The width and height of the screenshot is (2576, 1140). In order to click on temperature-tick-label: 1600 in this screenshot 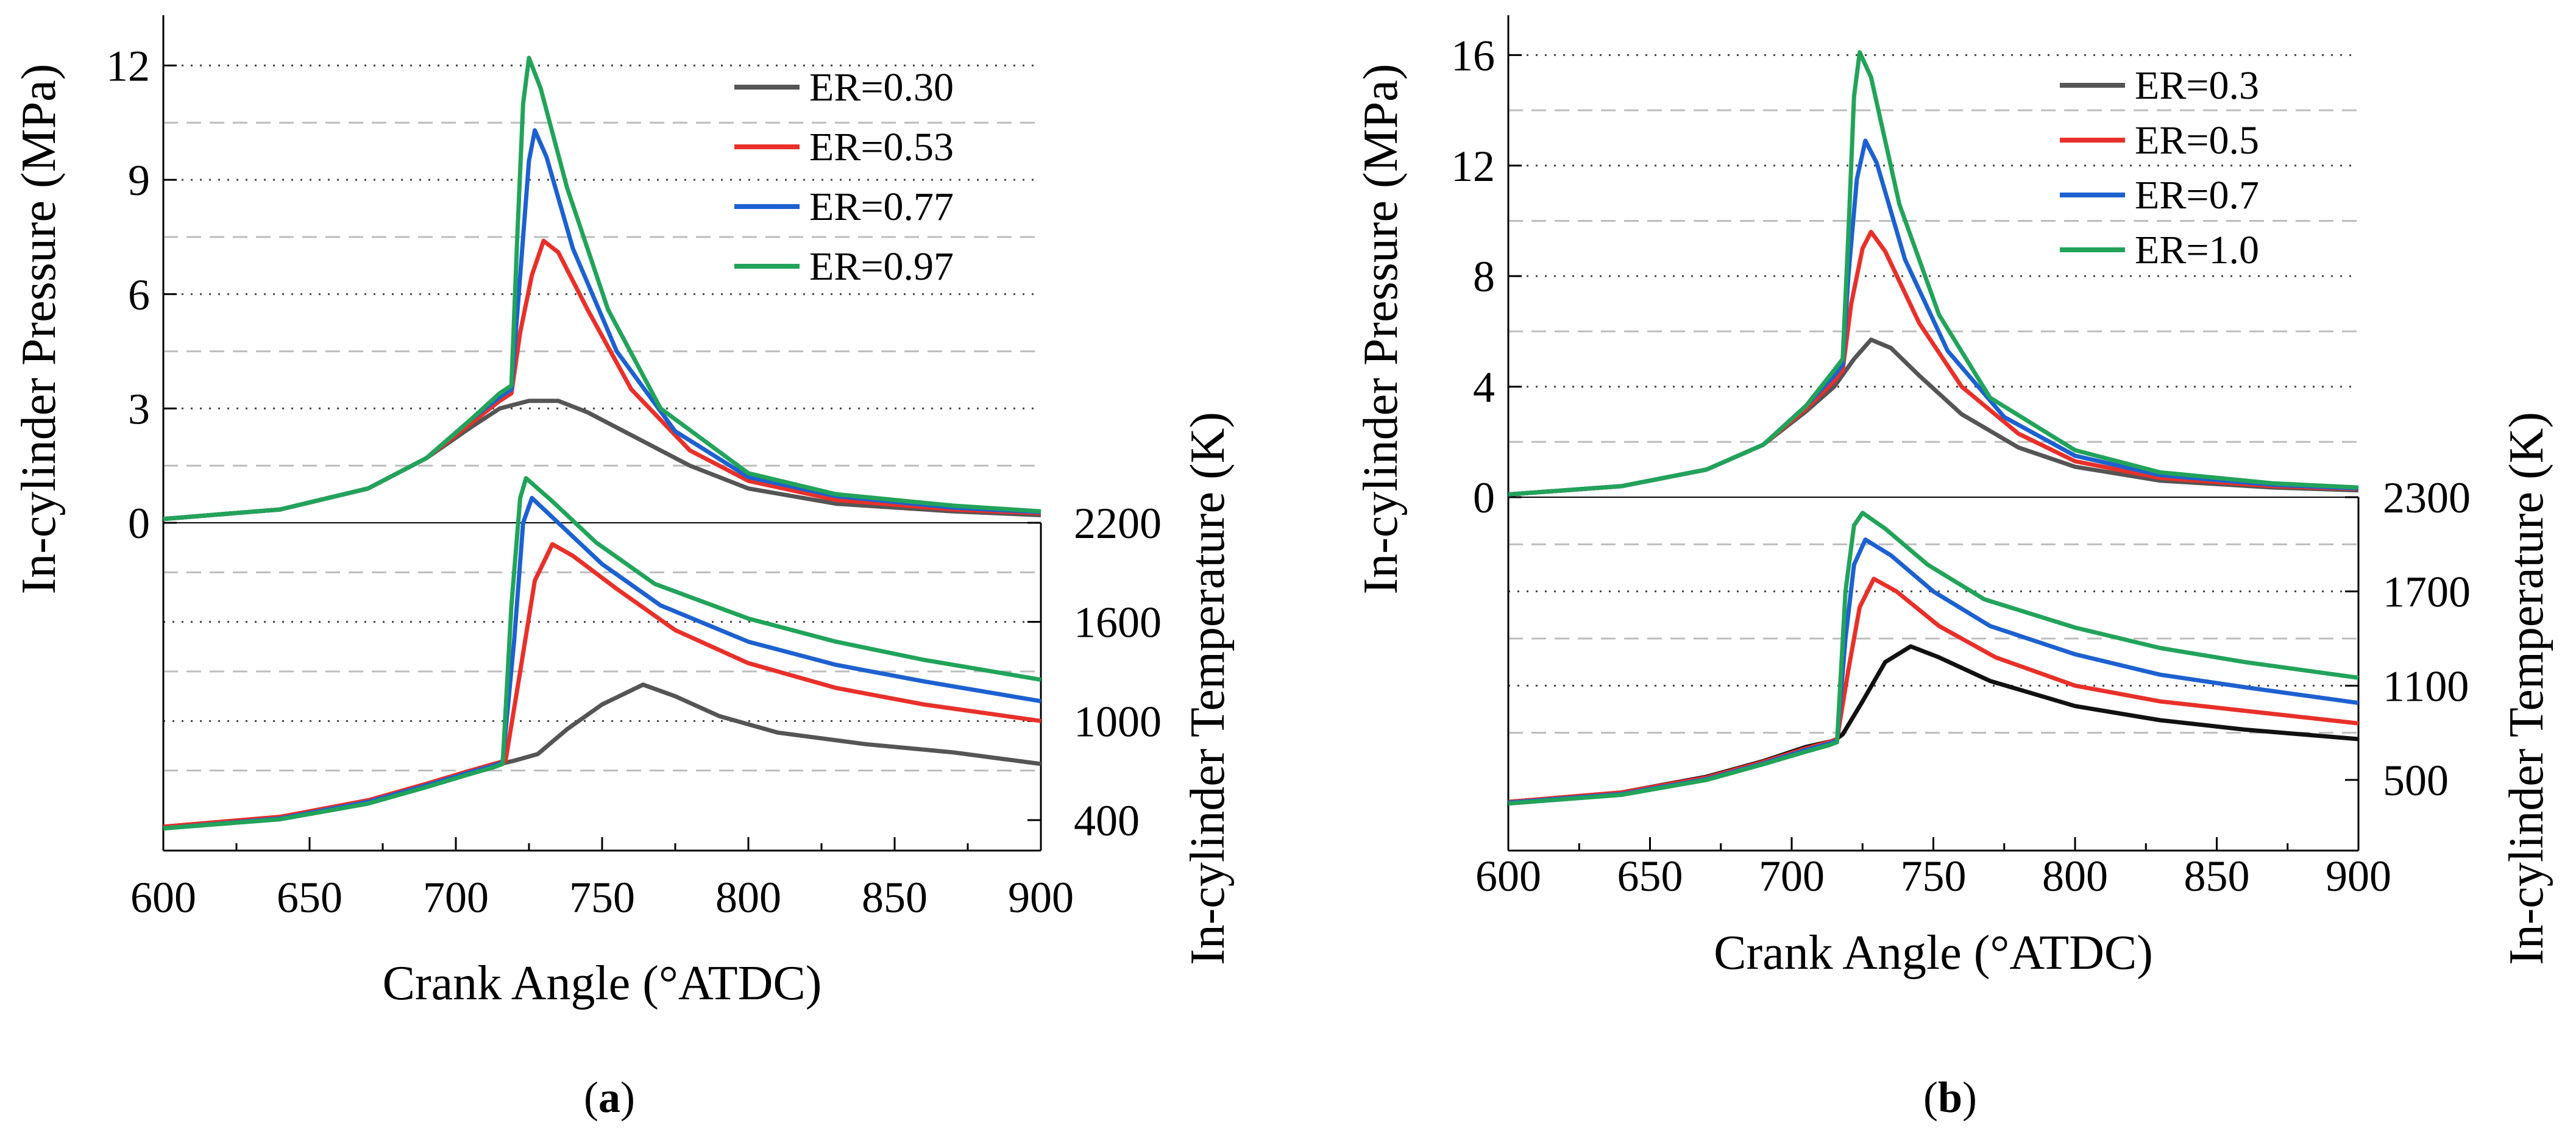, I will do `click(1118, 622)`.